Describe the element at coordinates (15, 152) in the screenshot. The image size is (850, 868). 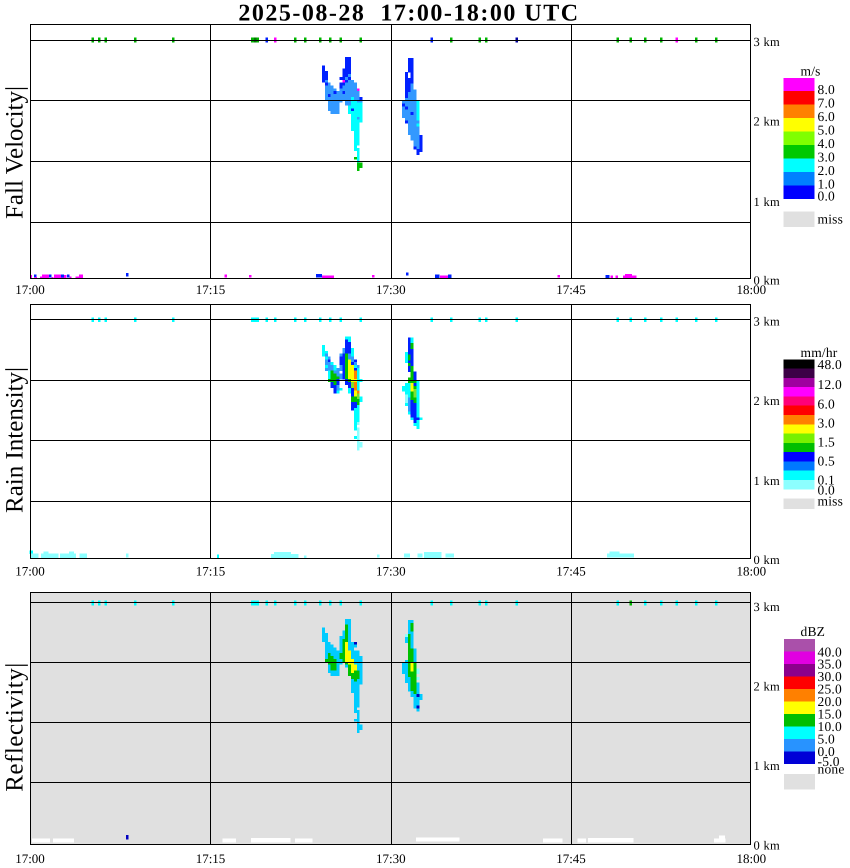
I see `svg-text: Fall Velocity|` at that location.